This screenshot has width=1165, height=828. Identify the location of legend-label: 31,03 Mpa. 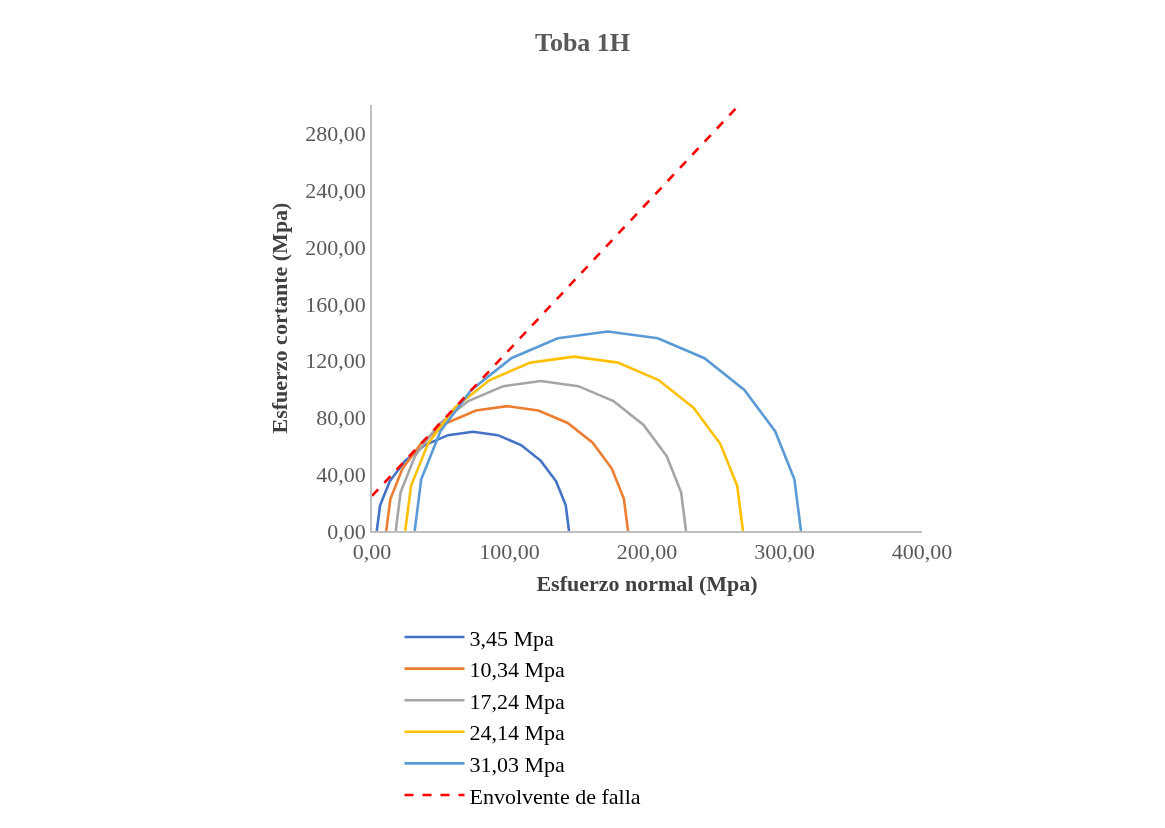
(517, 764).